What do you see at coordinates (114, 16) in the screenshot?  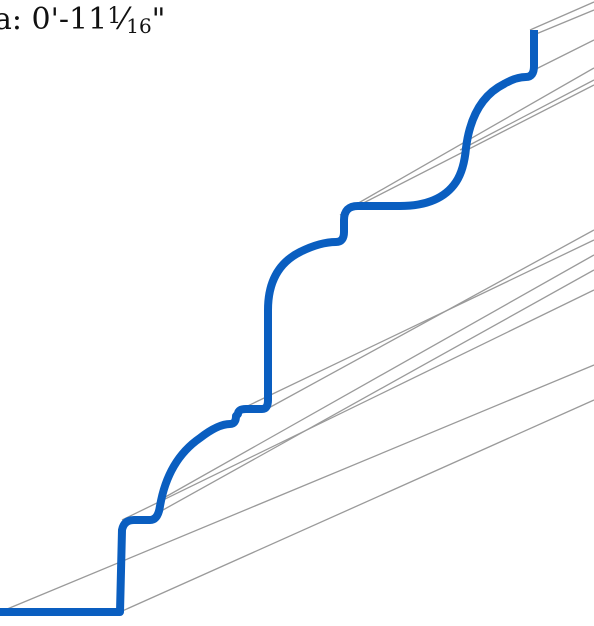 I see `dimension-numerator: 1` at bounding box center [114, 16].